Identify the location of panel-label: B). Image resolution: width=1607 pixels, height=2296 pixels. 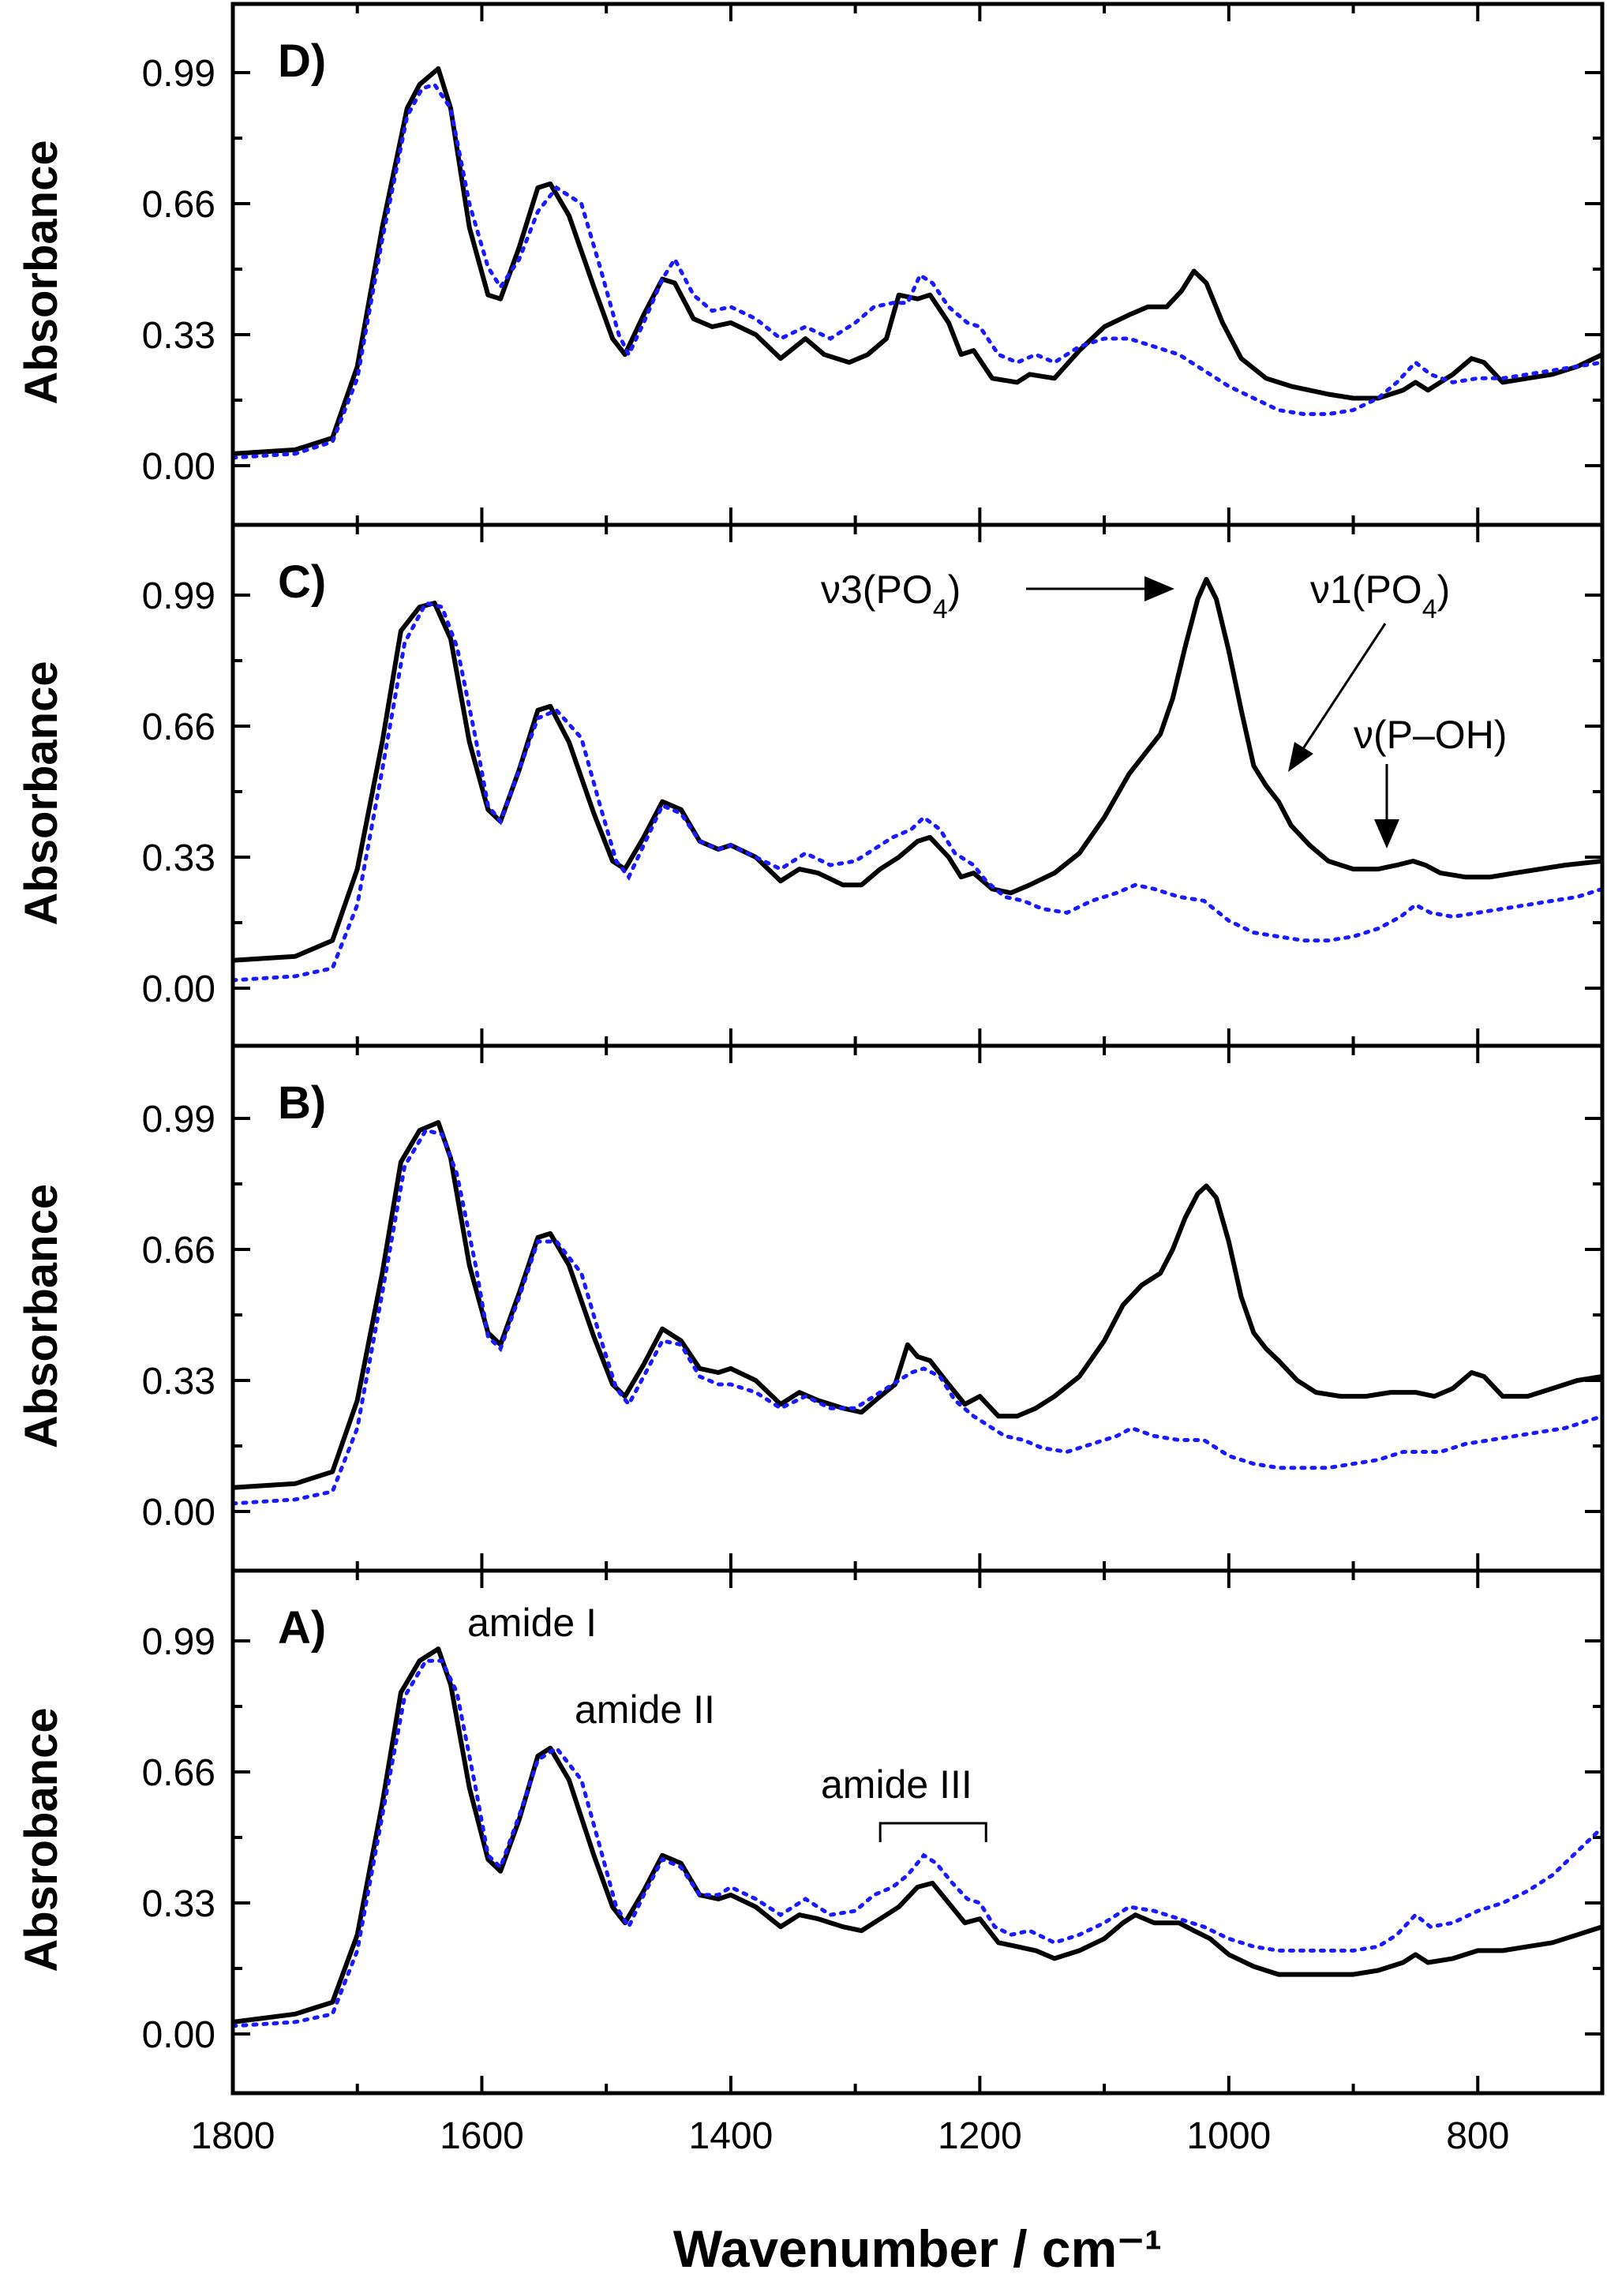
(302, 1103).